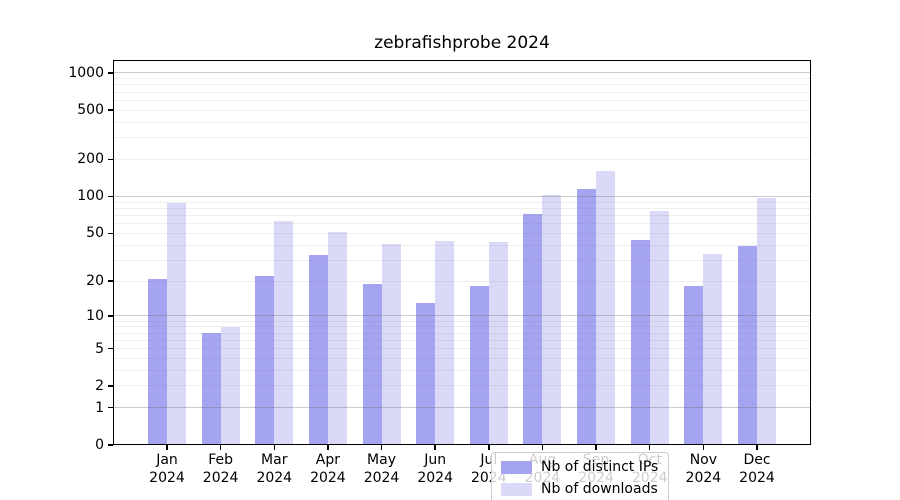 Image resolution: width=900 pixels, height=500 pixels. I want to click on x-tick-month: Feb, so click(221, 460).